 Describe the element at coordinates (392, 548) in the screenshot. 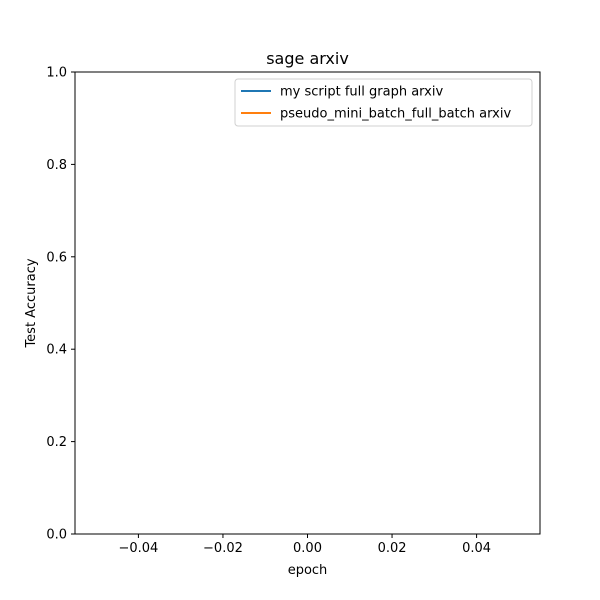

I see `x-tick-label: 0.02` at that location.